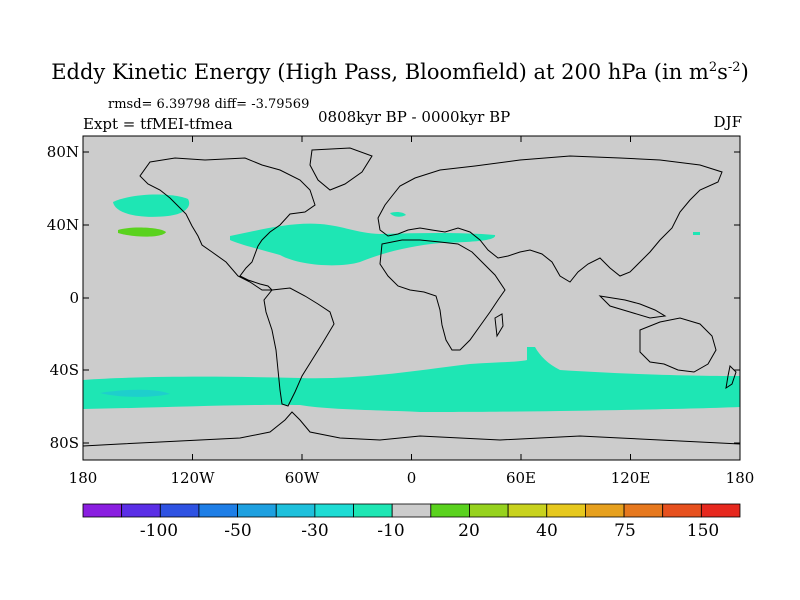 The image size is (800, 600). What do you see at coordinates (442, 295) in the screenshot?
I see `coast-africa` at bounding box center [442, 295].